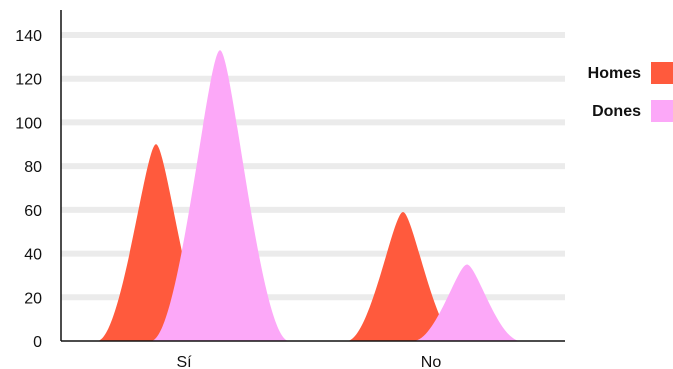 The image size is (673, 369). What do you see at coordinates (37, 342) in the screenshot?
I see `y-tick-label-0: 0` at bounding box center [37, 342].